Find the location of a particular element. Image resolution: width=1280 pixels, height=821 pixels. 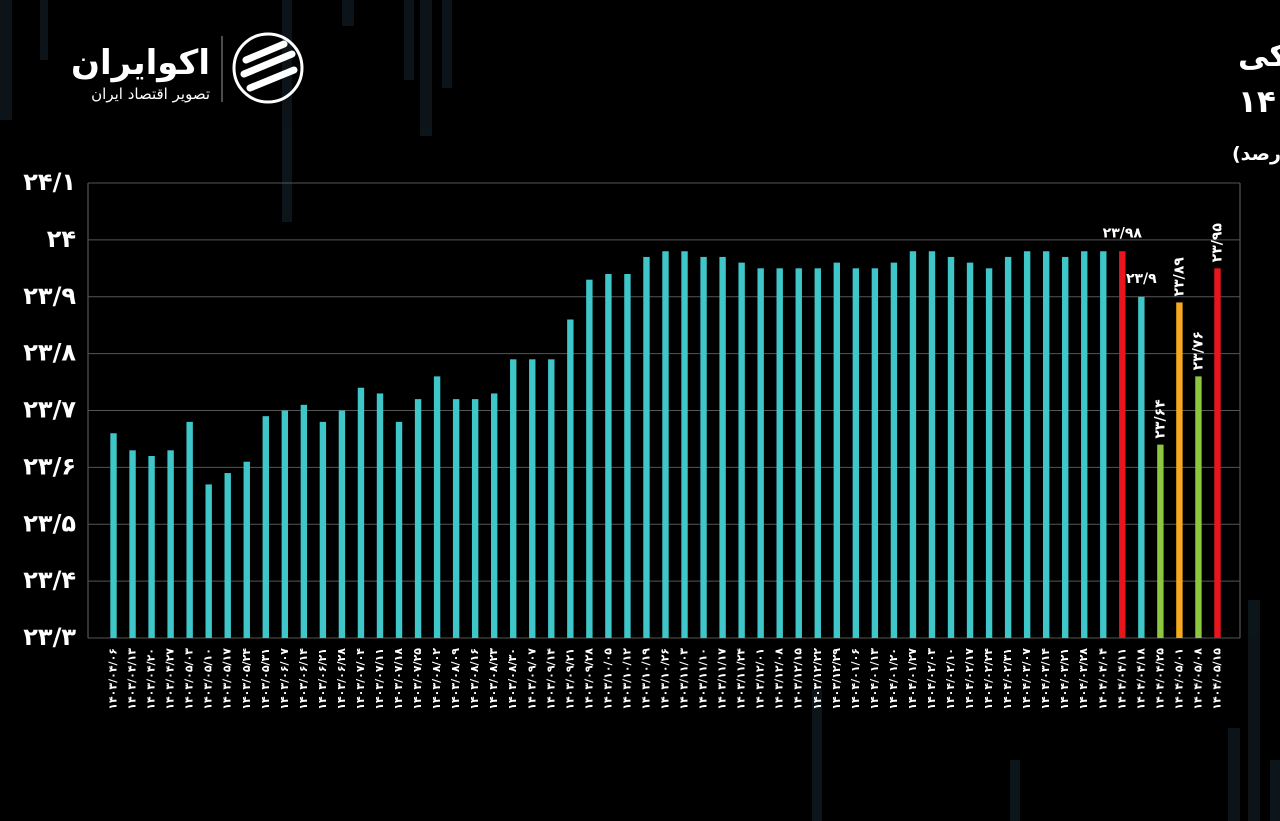

x-tick-label: ۱۴۰۴/۰۱/۱۳ is located at coordinates (874, 679).